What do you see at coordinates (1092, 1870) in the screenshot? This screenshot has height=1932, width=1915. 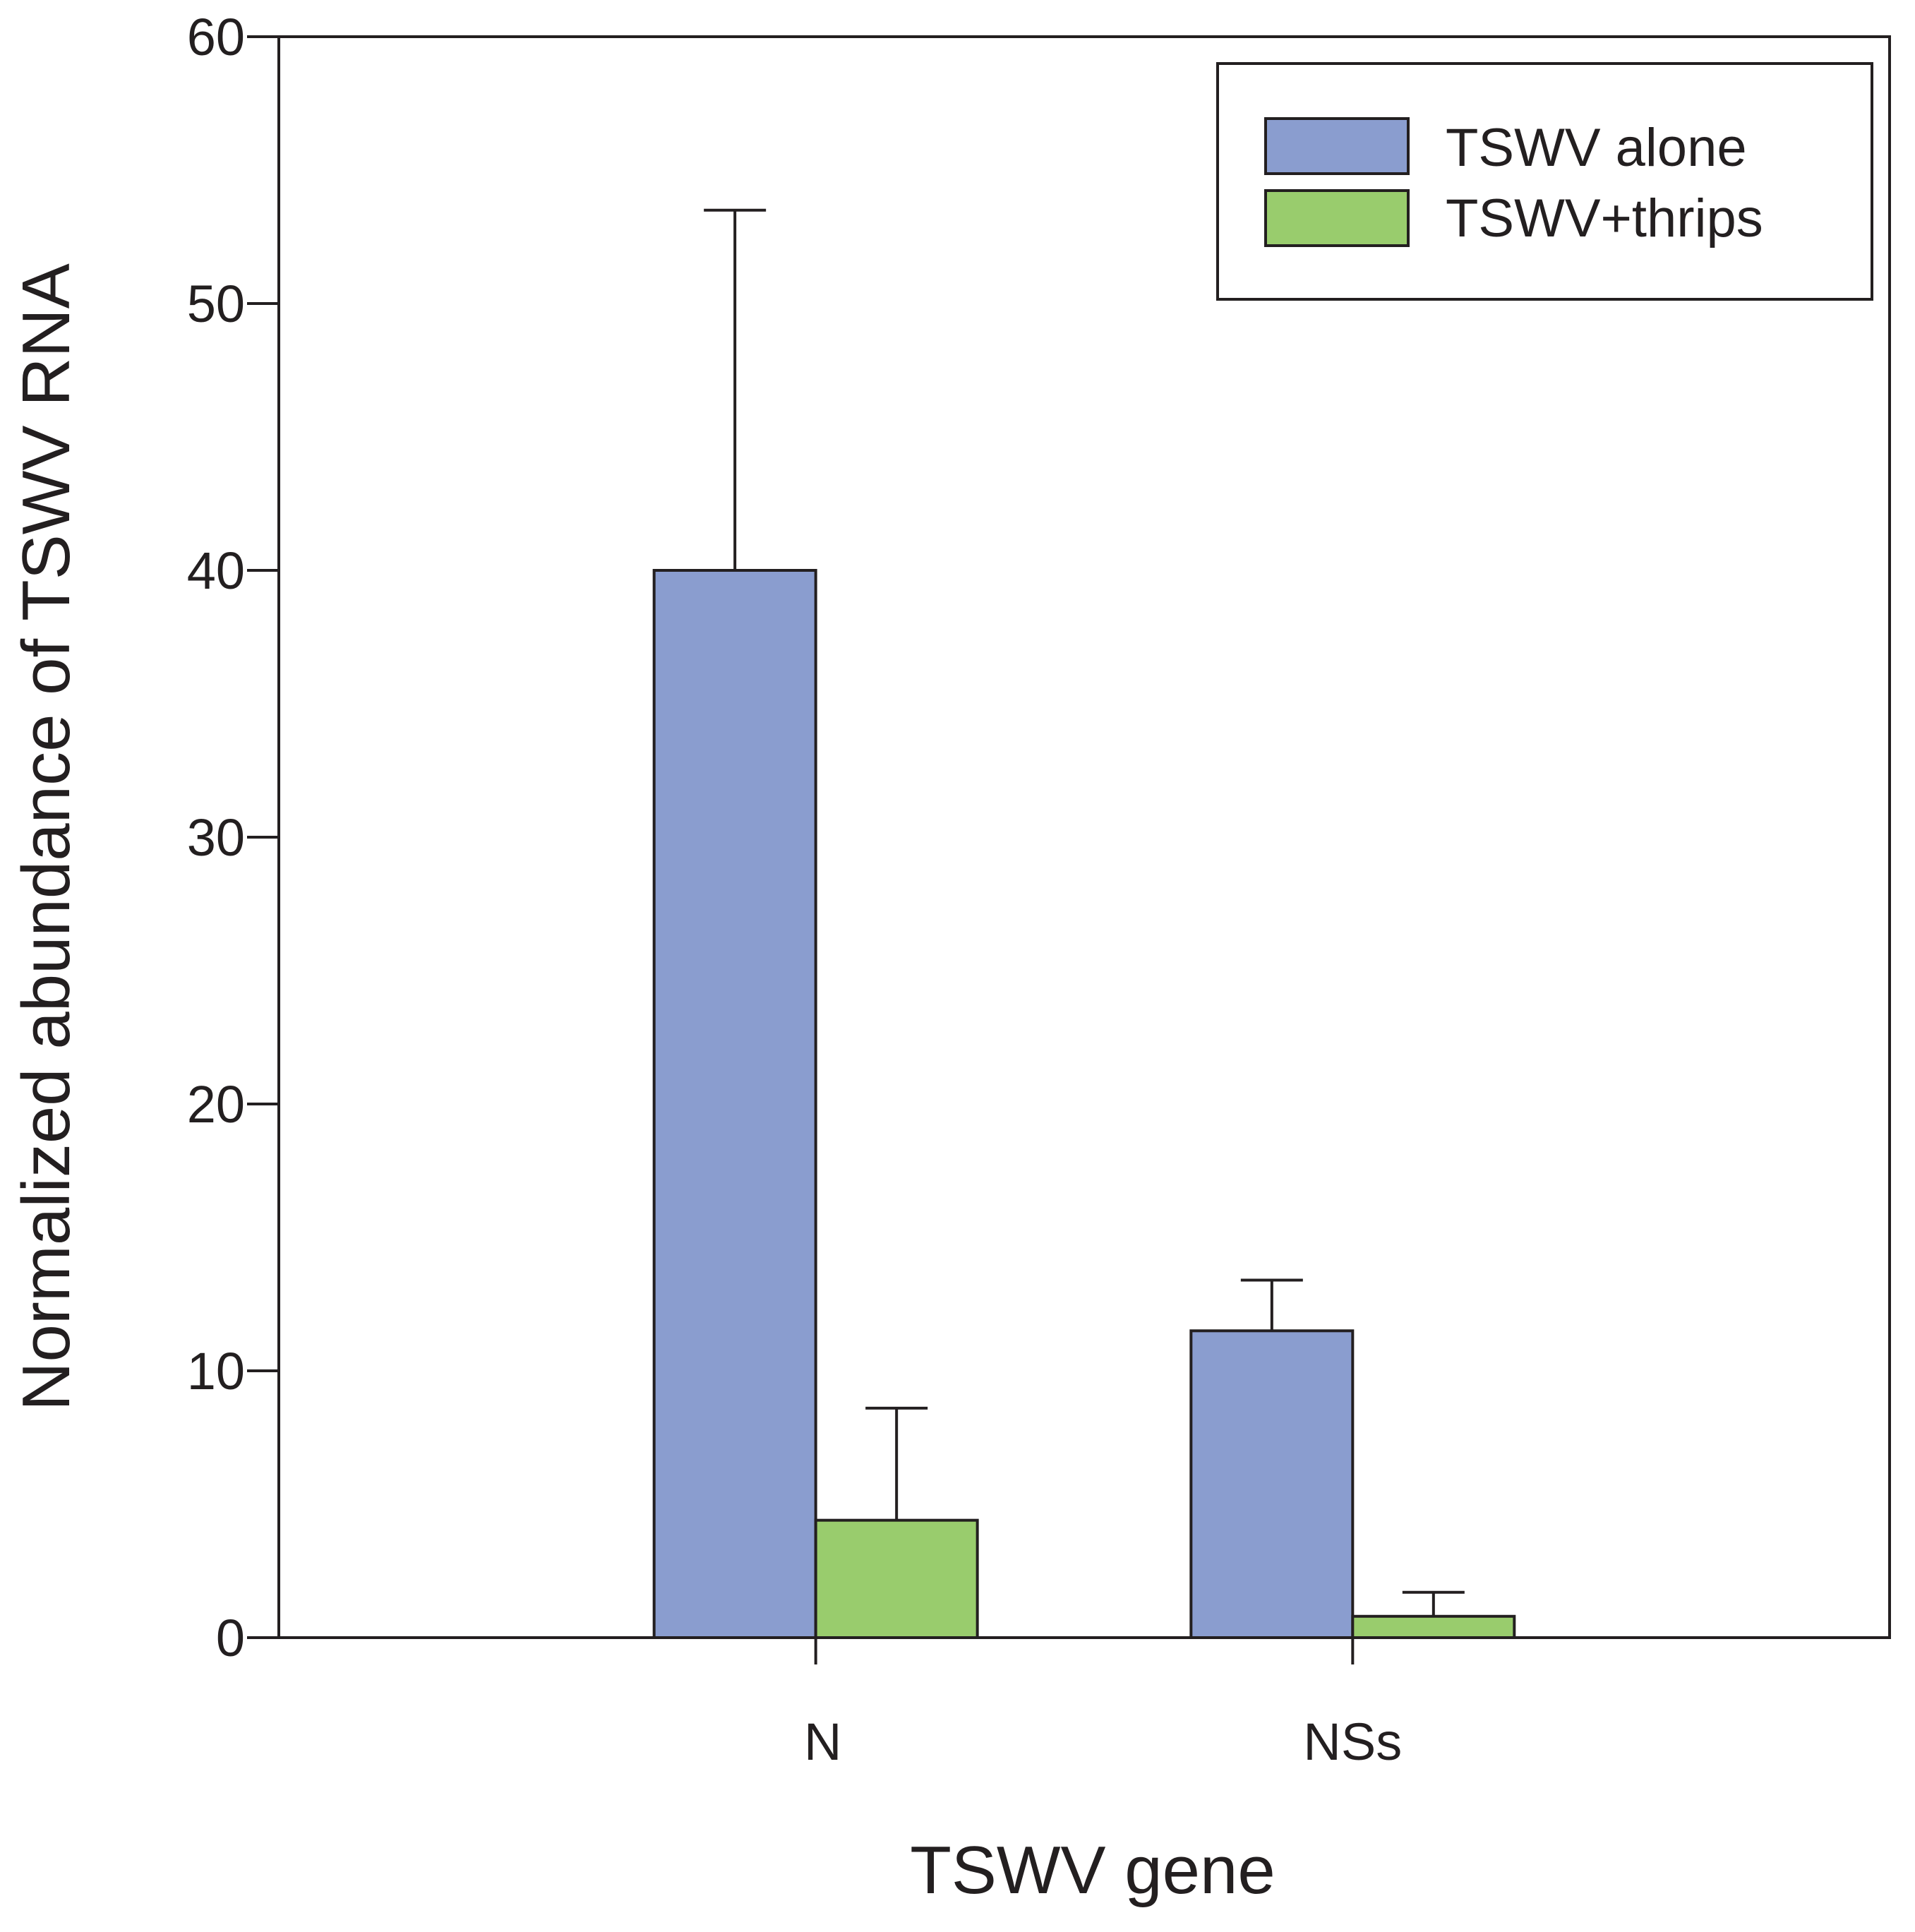 I see `x-axis-title: TSWV gene` at bounding box center [1092, 1870].